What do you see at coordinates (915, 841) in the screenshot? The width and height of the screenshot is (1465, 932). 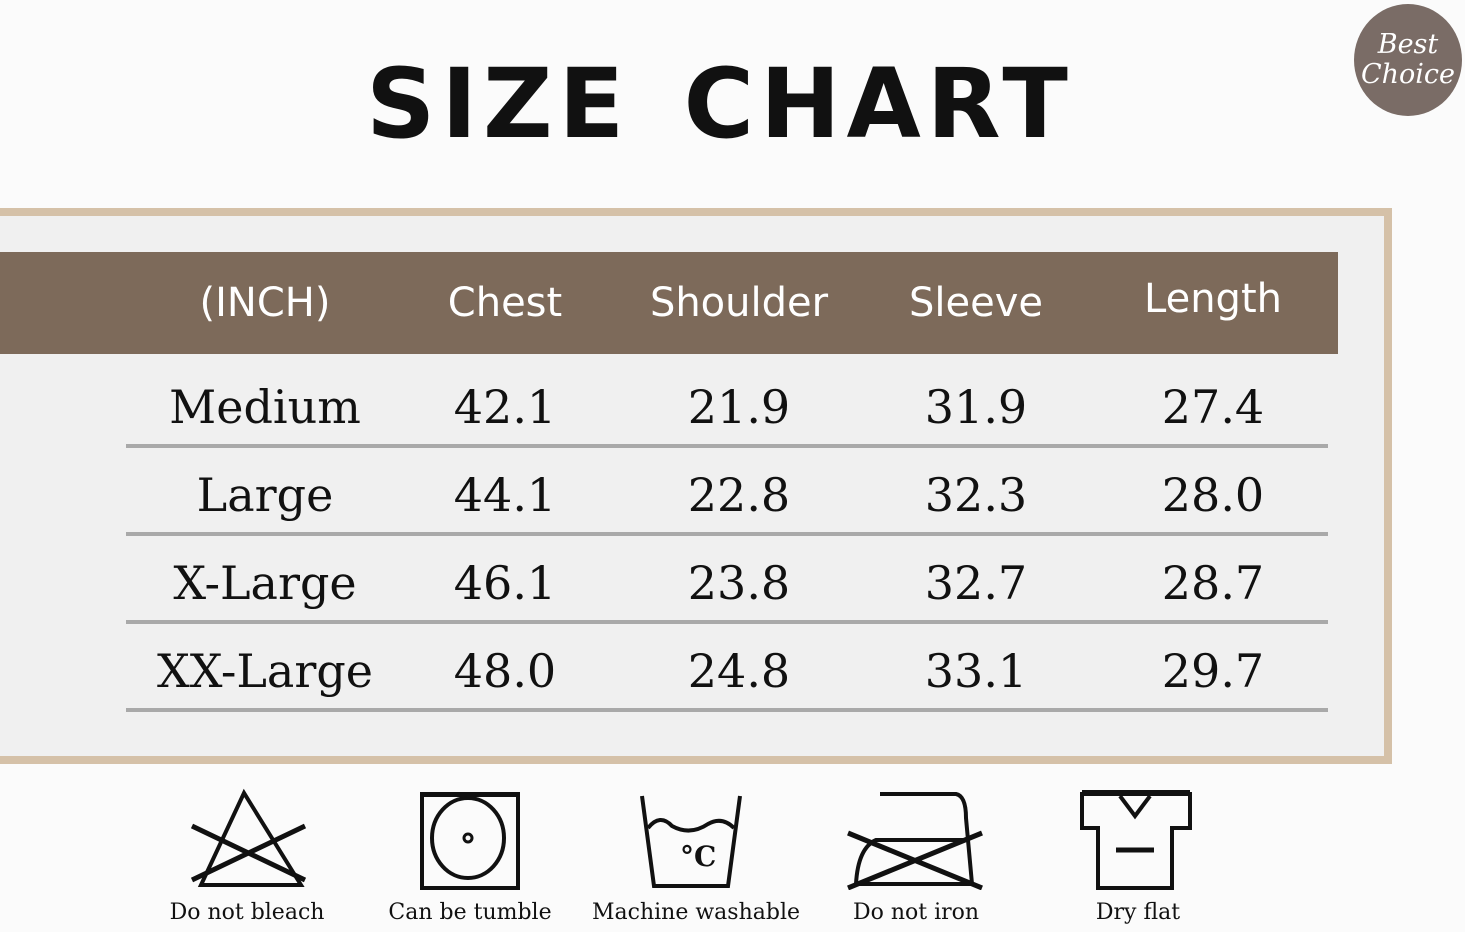 I see `no-iron-icon` at bounding box center [915, 841].